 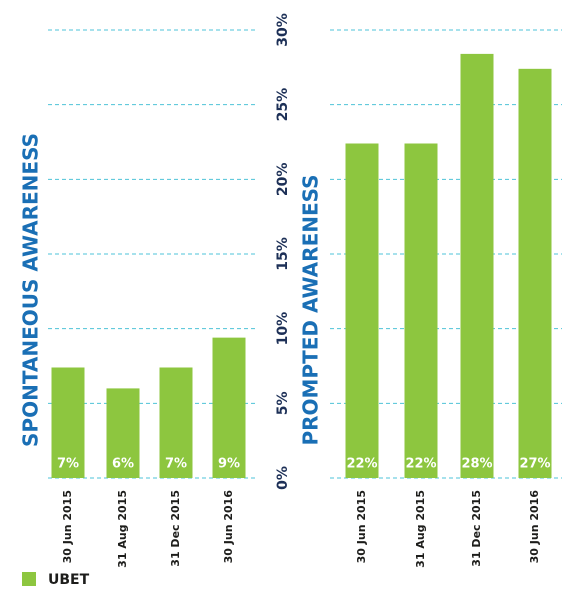 I want to click on value-label: 6%, so click(x=123, y=464).